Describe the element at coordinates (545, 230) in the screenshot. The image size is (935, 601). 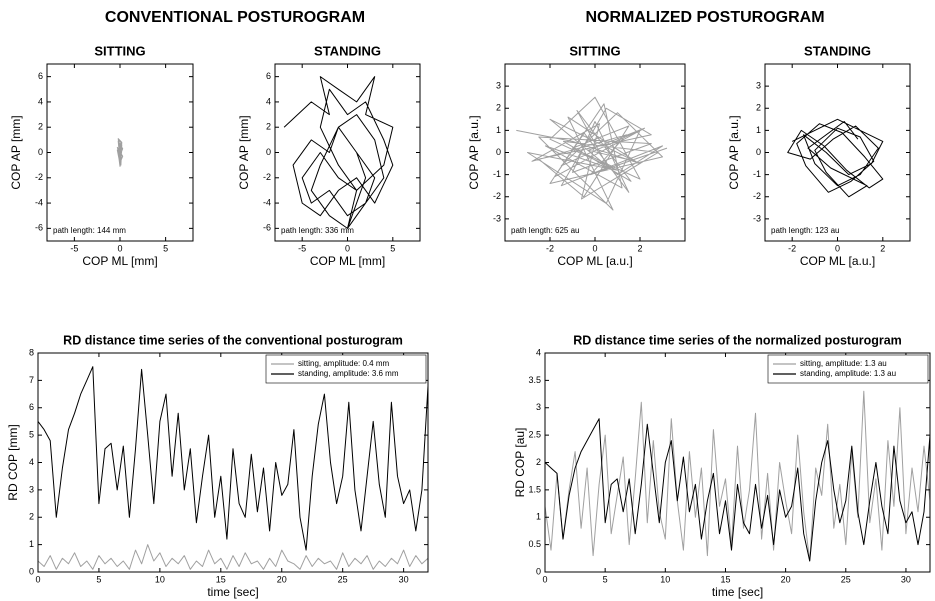
I see `annotation: path length: 625 au` at that location.